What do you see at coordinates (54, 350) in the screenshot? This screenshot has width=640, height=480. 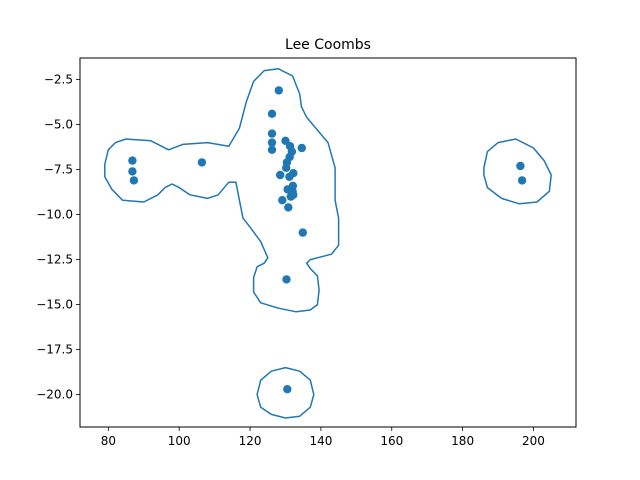 I see `y-tick-label-6: −17.5` at bounding box center [54, 350].